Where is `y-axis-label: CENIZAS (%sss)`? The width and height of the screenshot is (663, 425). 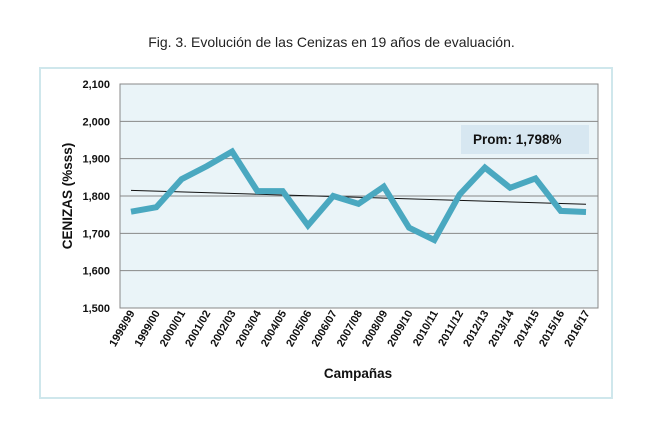
y-axis-label: CENIZAS (%sss) is located at coordinates (67, 196).